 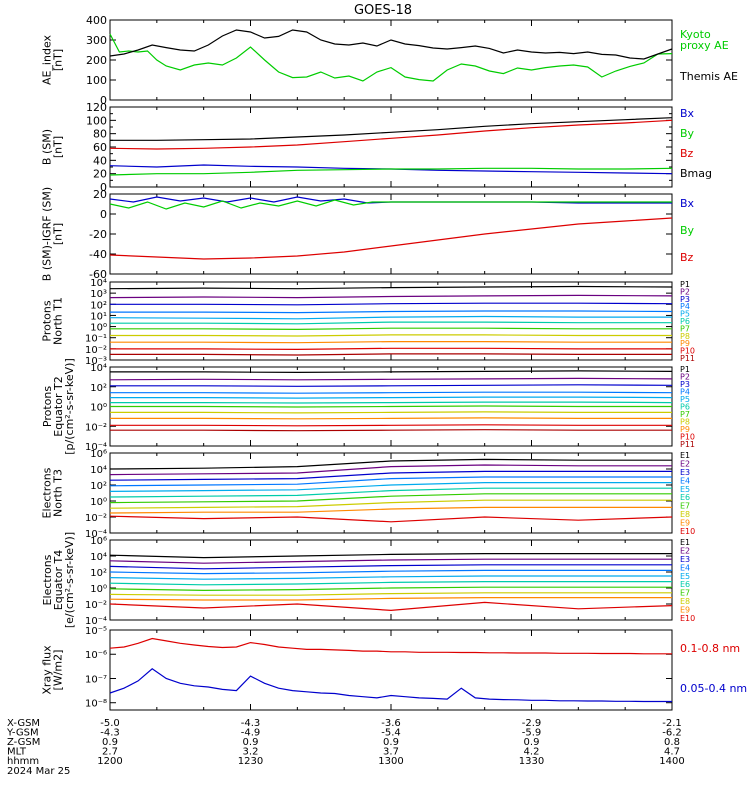 I want to click on legend-label: Bz, so click(x=687, y=257).